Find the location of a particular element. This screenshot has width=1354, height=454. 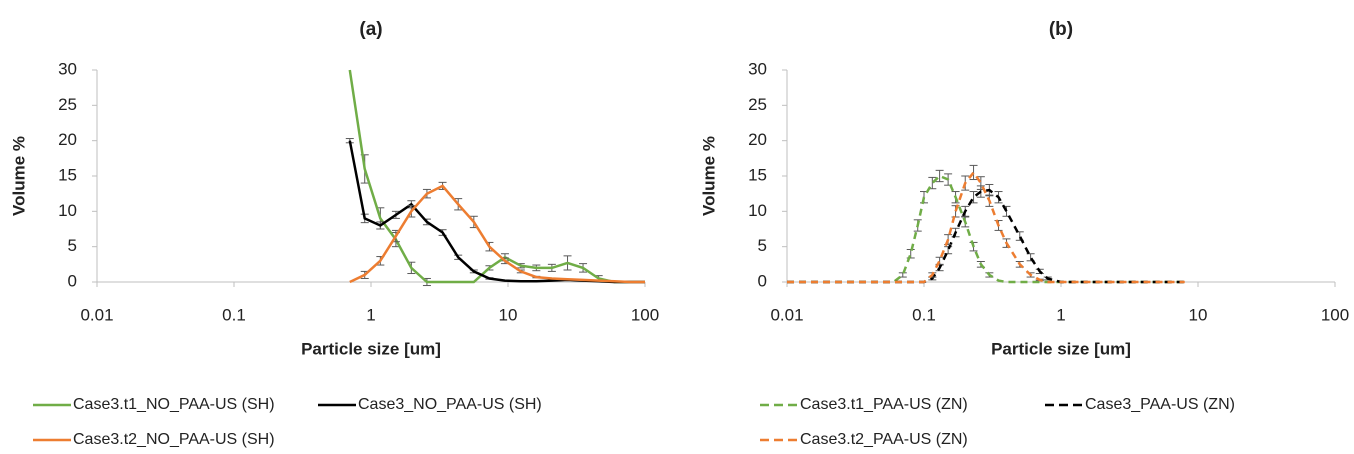

legend-label: Case3_NO_PAA-US (SH) is located at coordinates (450, 404).